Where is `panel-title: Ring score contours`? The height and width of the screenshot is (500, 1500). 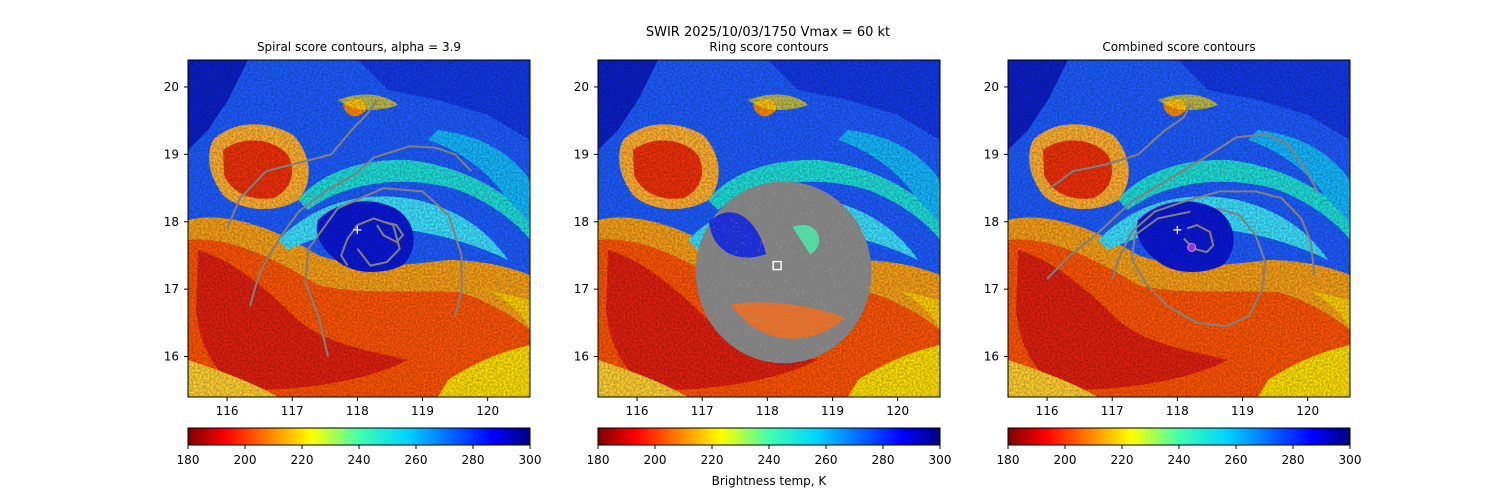 panel-title: Ring score contours is located at coordinates (768, 47).